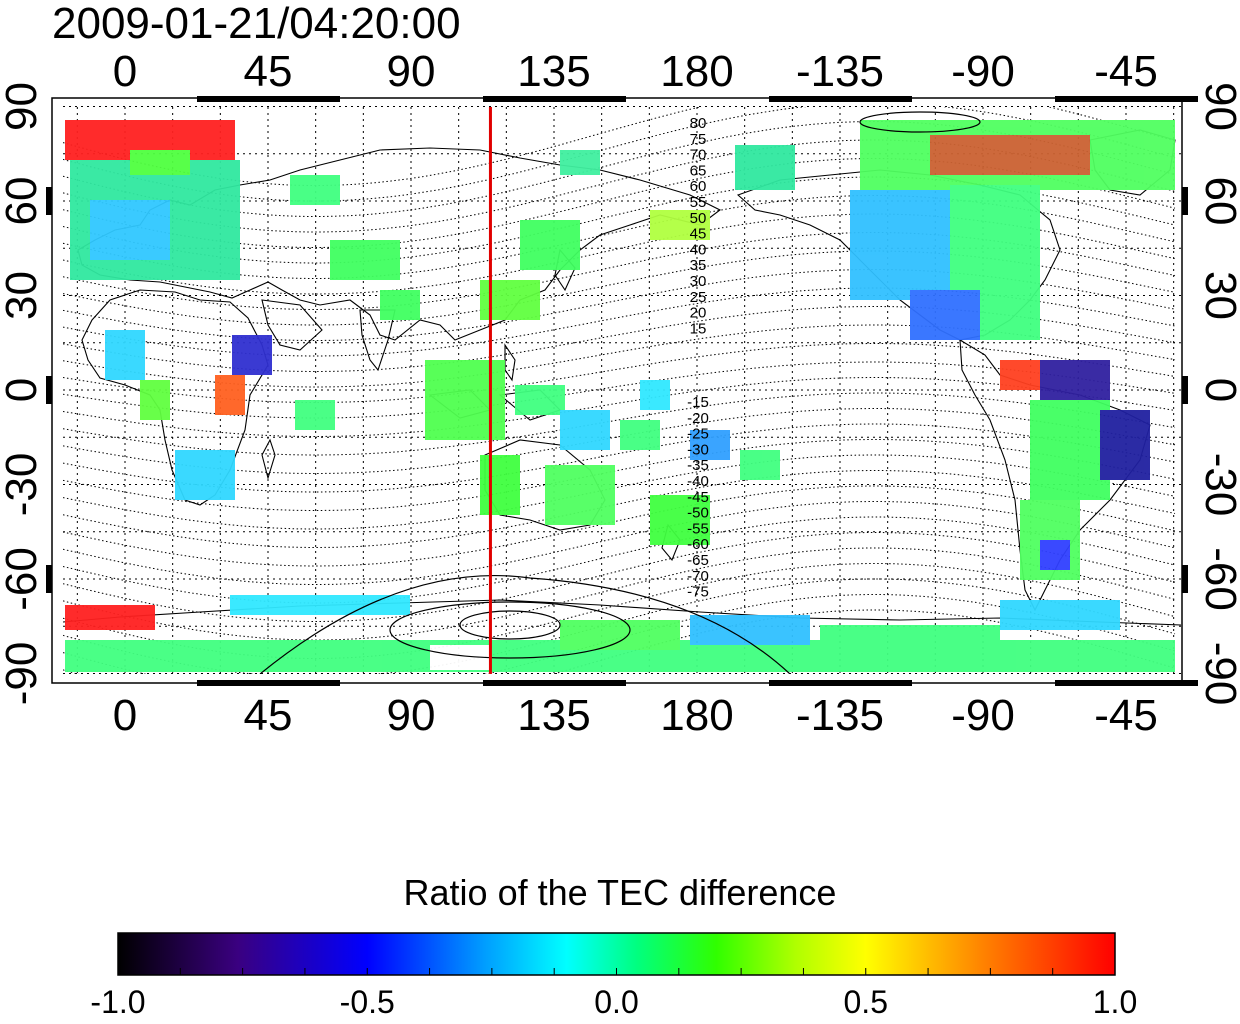 This screenshot has height=1024, width=1240. What do you see at coordinates (1126, 71) in the screenshot?
I see `lon-tick-top: -45` at bounding box center [1126, 71].